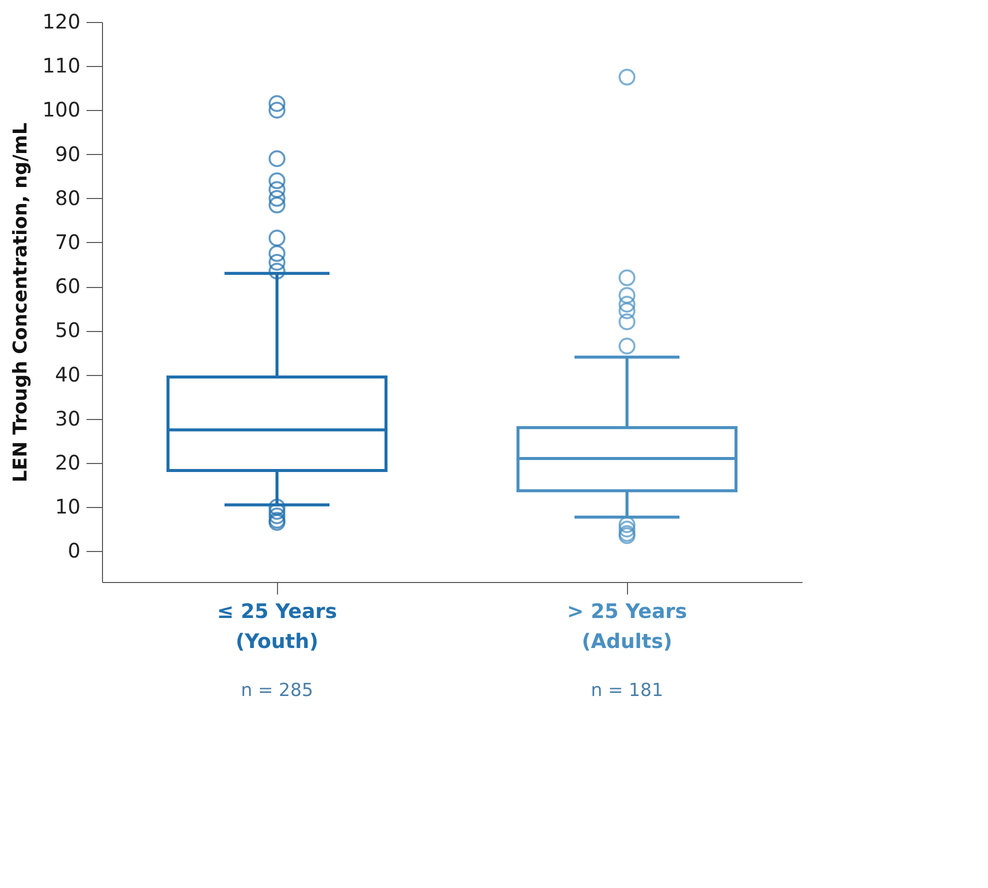  Describe the element at coordinates (61, 66) in the screenshot. I see `y-tick-label: 110` at that location.